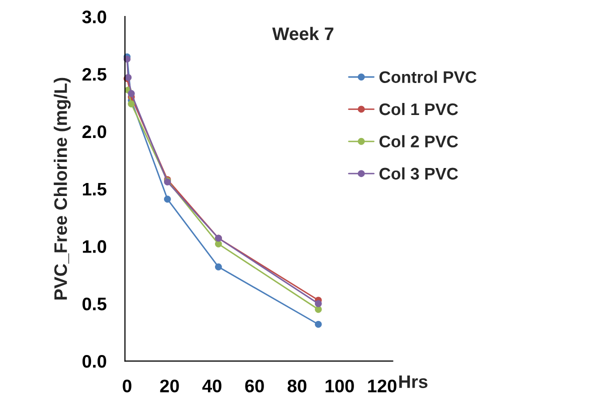  Describe the element at coordinates (127, 386) in the screenshot. I see `x-tick-label: 0` at that location.